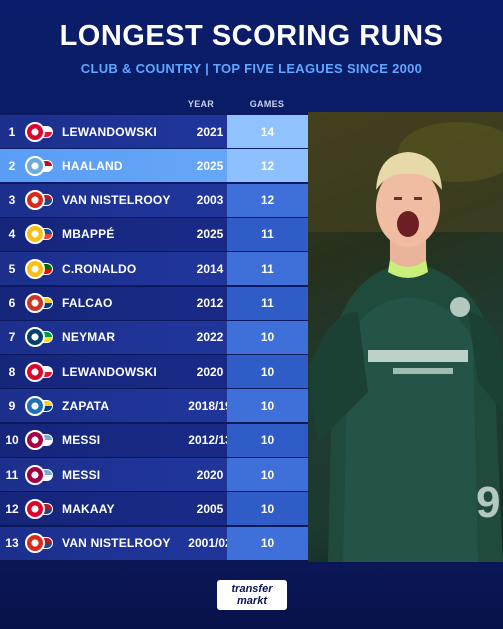  I want to click on rank-number: 1, so click(12, 131).